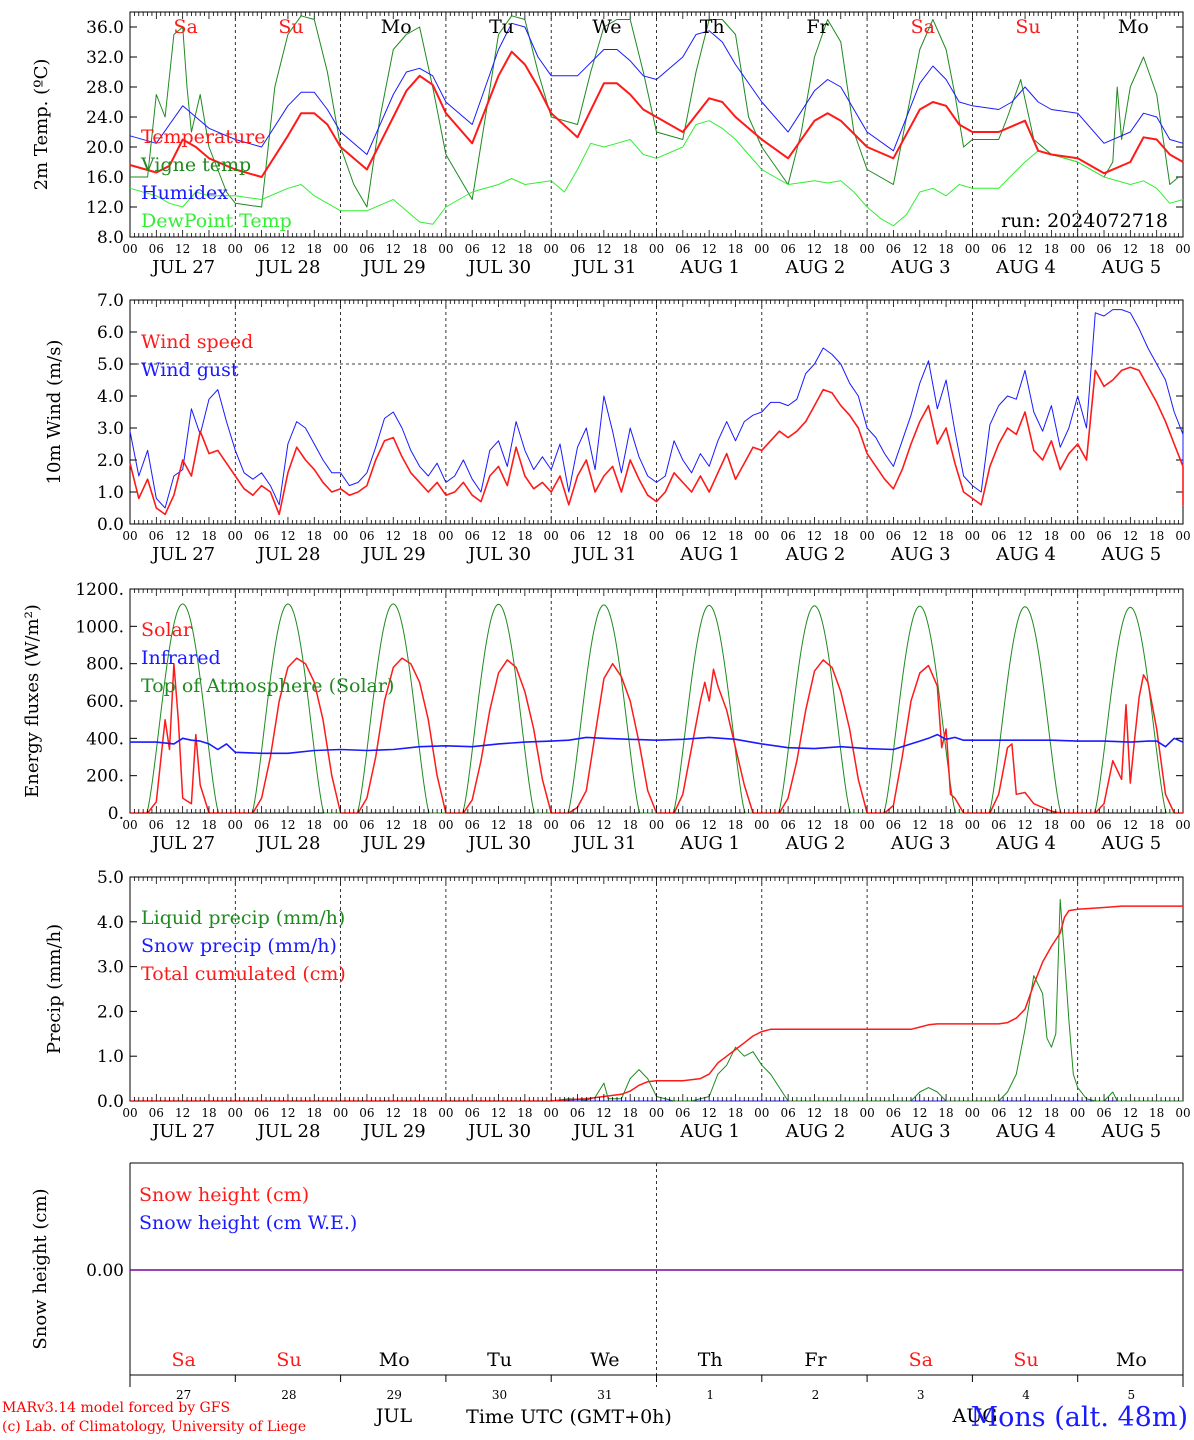 The height and width of the screenshot is (1440, 1194). What do you see at coordinates (105, 777) in the screenshot?
I see `y-tick-label: 200.` at bounding box center [105, 777].